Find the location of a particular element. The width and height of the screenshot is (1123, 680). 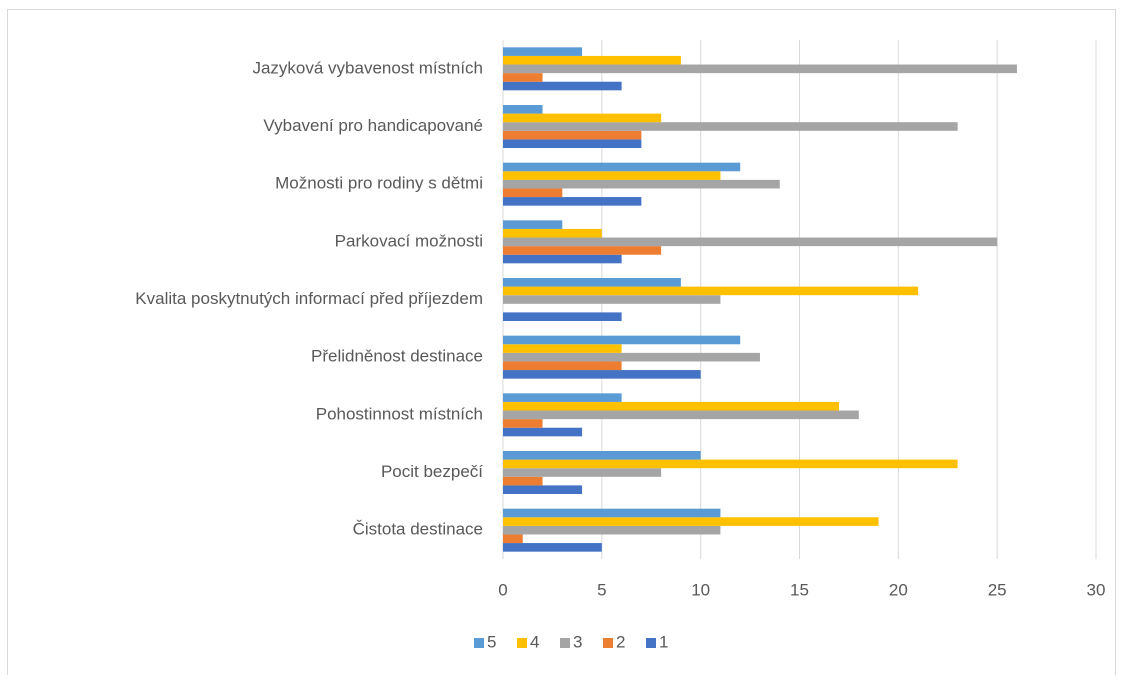

legend-label: 5 is located at coordinates (491, 641).